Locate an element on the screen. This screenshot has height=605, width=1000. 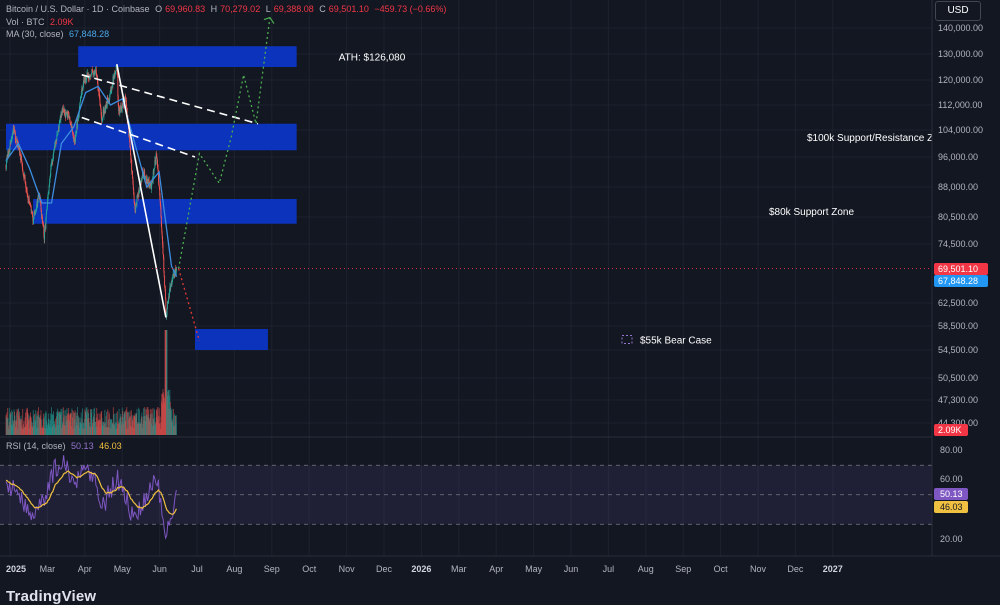
rsi-tick-label: 50.13 is located at coordinates (951, 494).